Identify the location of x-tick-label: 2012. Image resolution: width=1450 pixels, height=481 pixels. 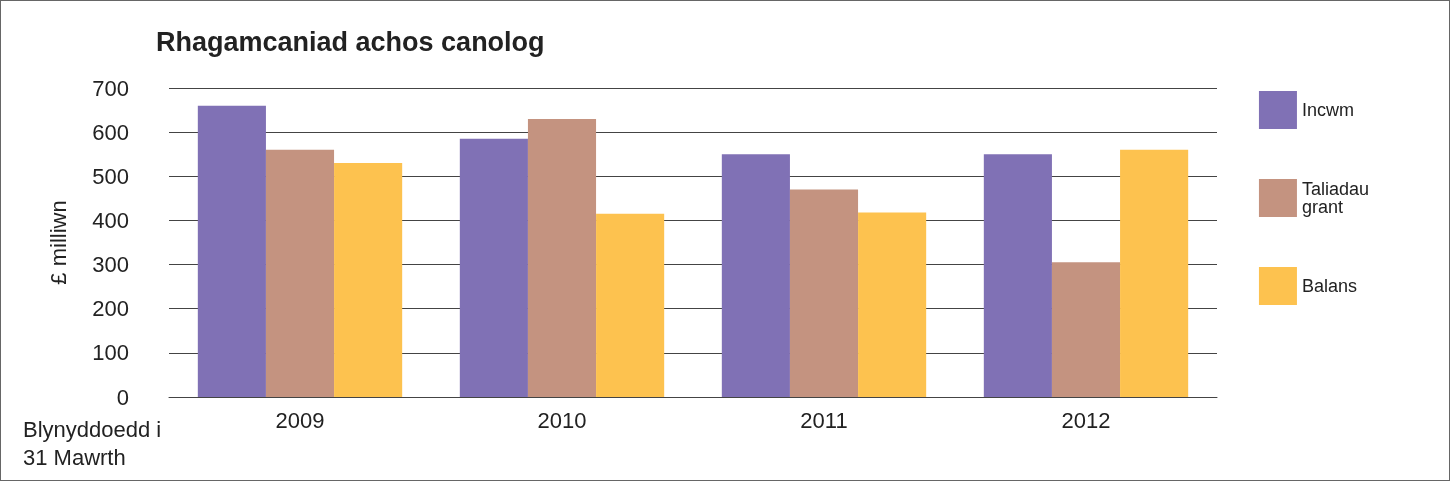
(1086, 420).